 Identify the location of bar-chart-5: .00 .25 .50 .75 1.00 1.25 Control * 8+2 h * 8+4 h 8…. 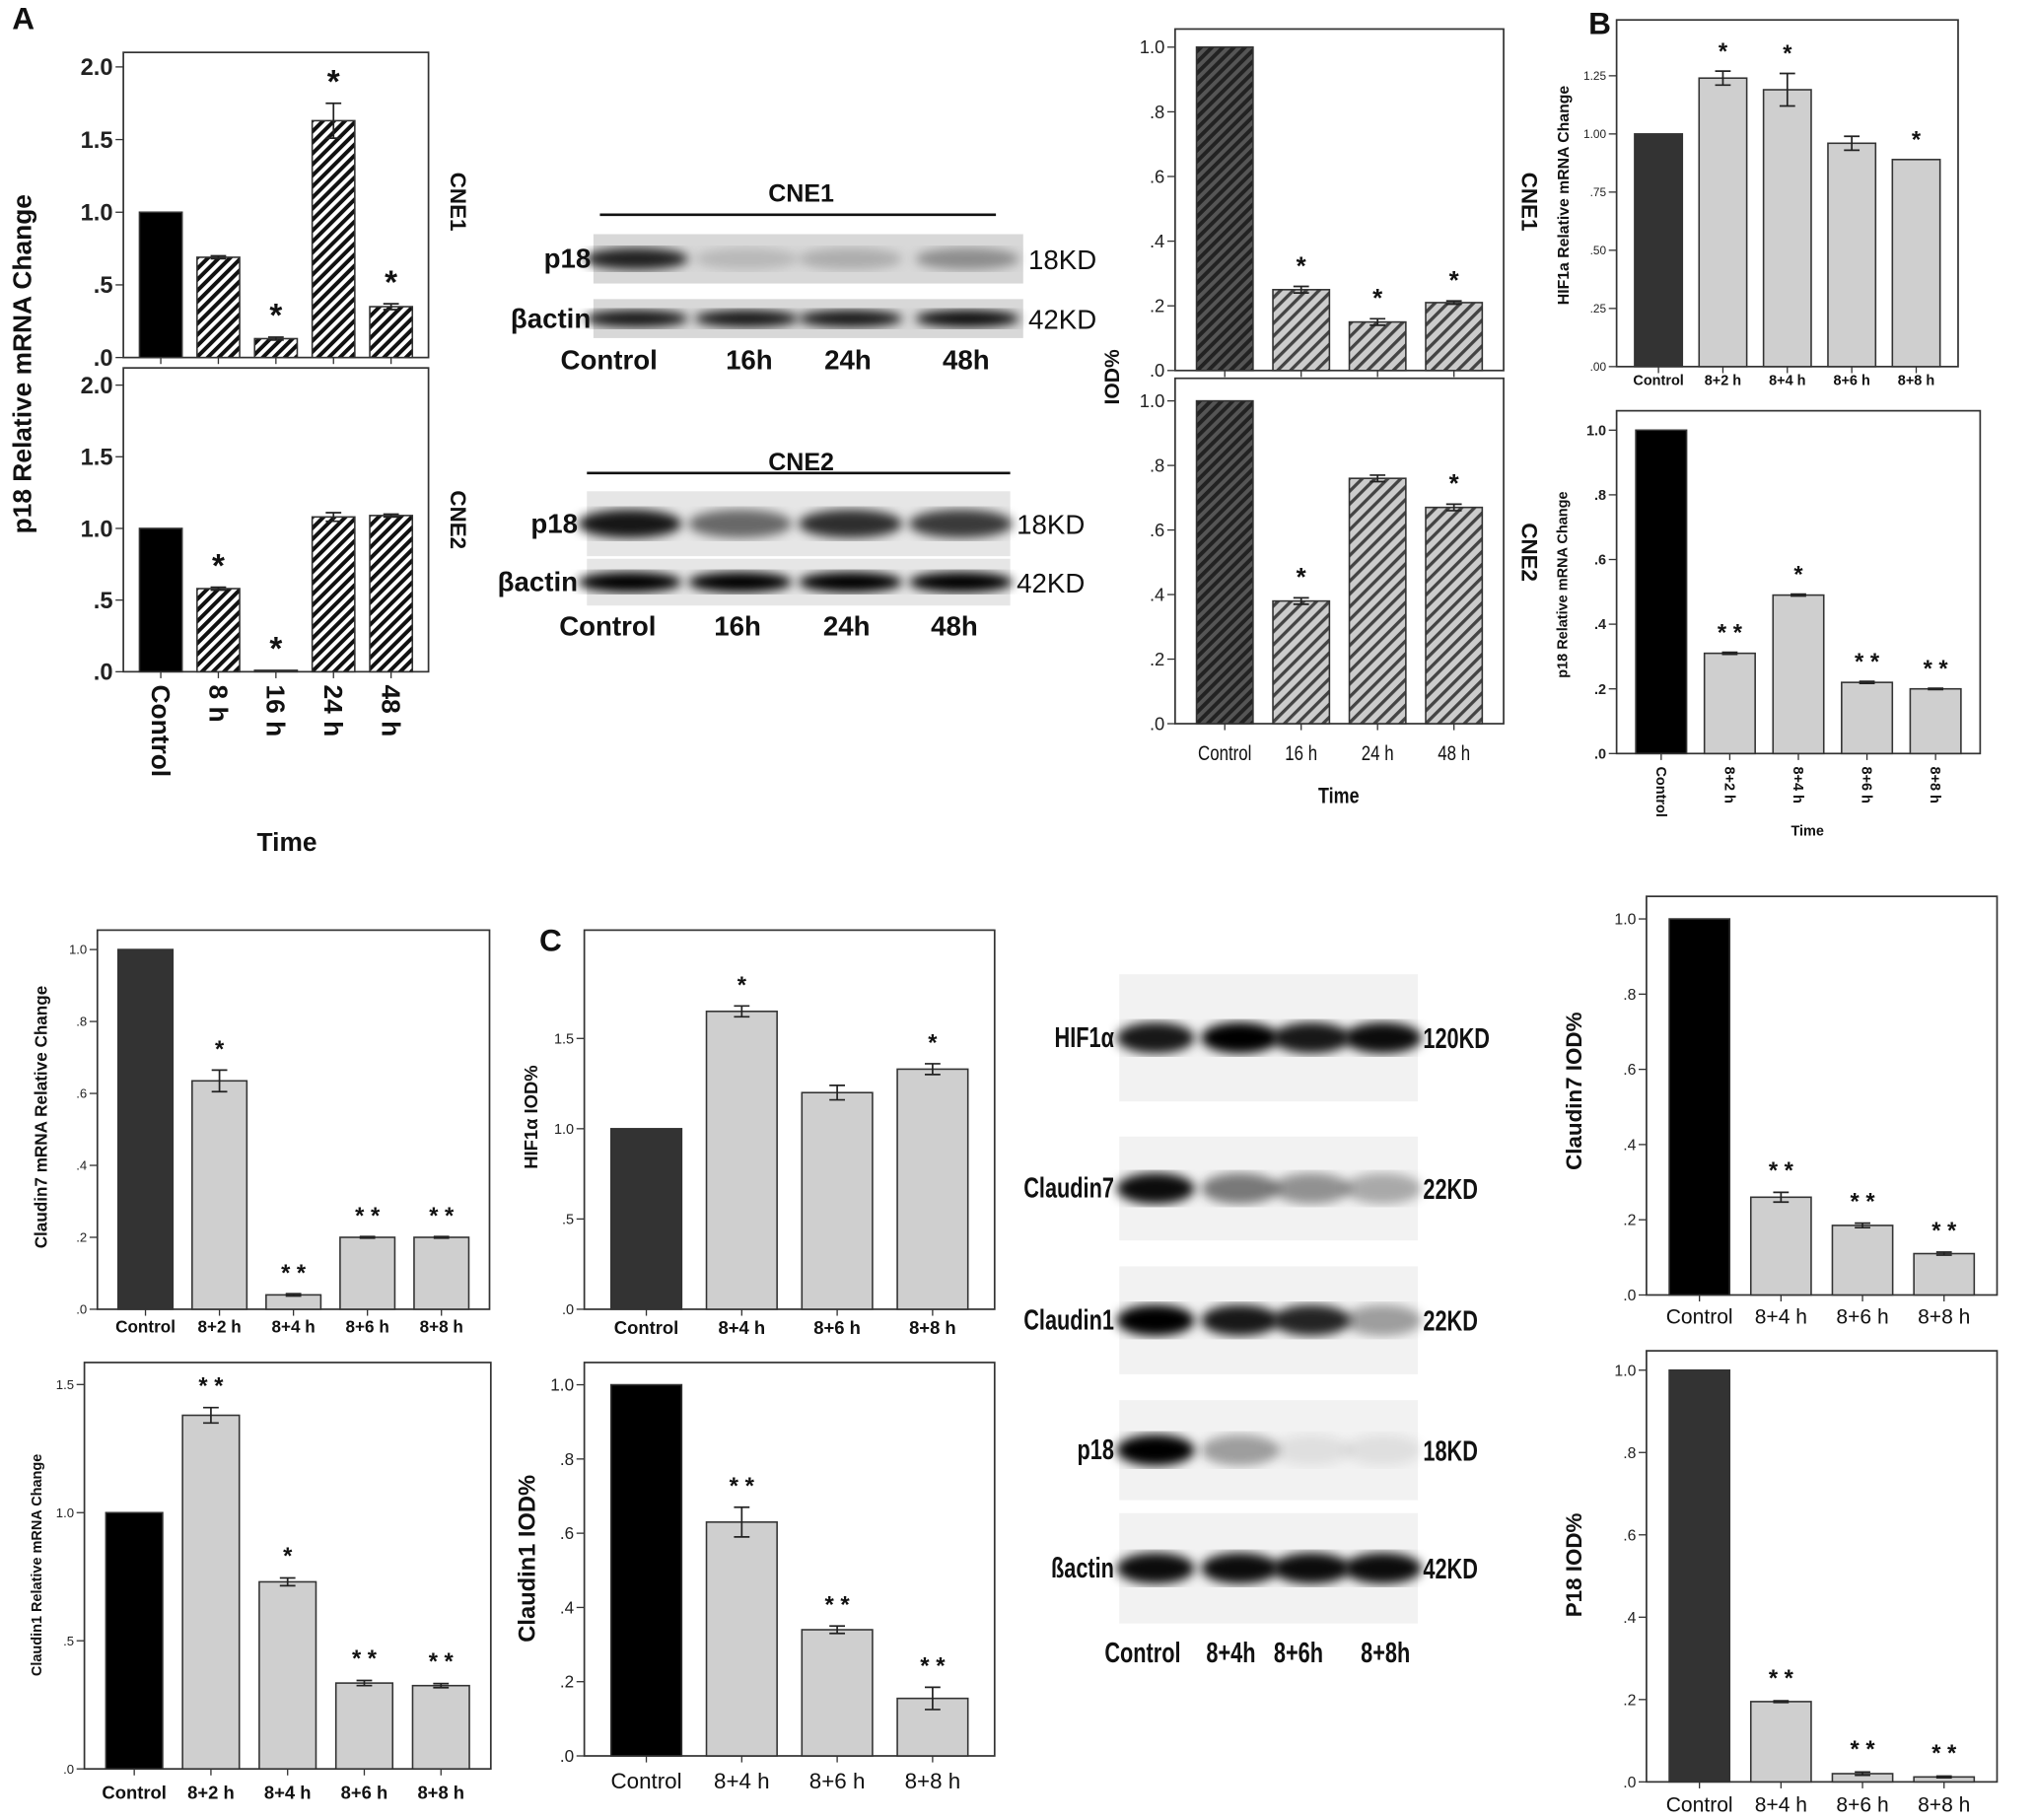
(1757, 203).